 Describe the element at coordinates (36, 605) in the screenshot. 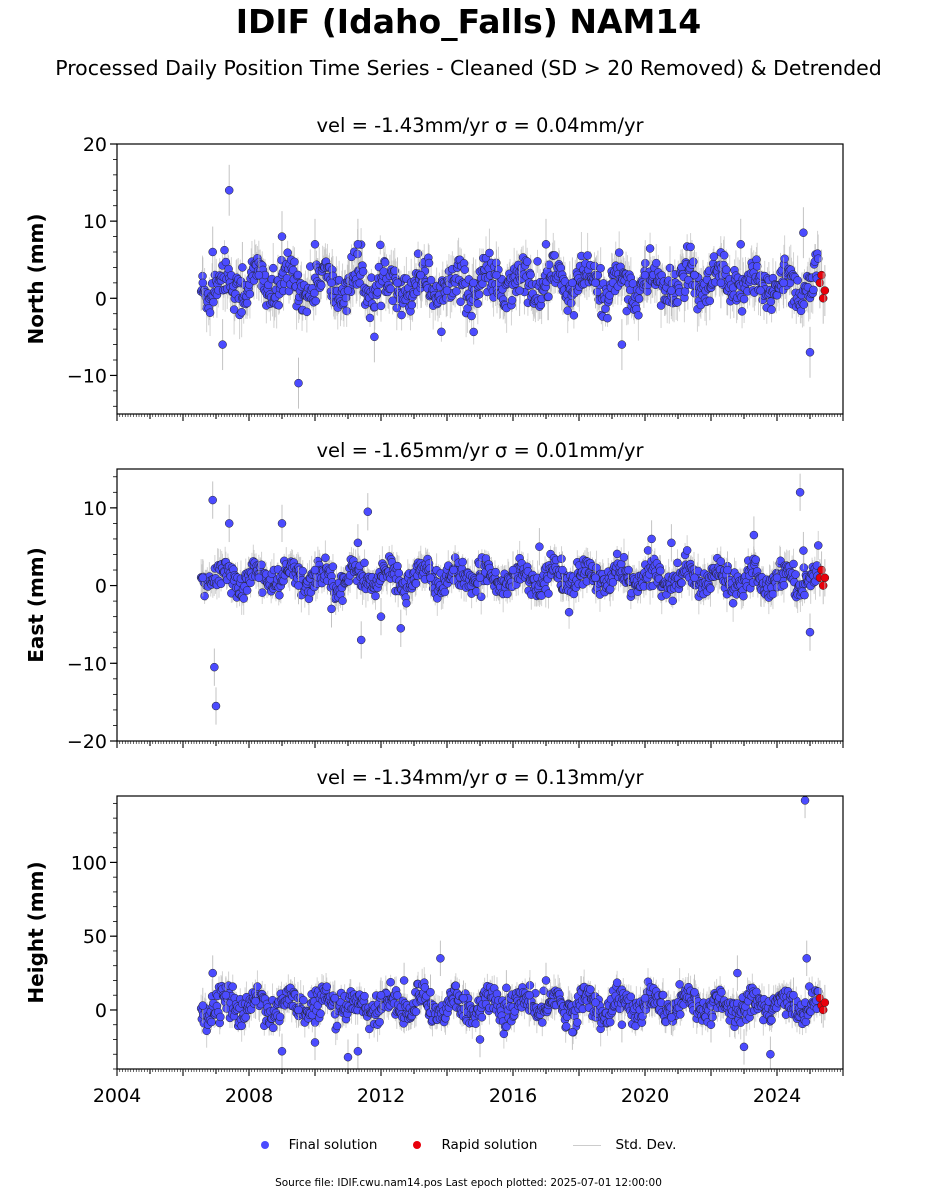

I see `y-axis-label-east: East (mm)` at that location.